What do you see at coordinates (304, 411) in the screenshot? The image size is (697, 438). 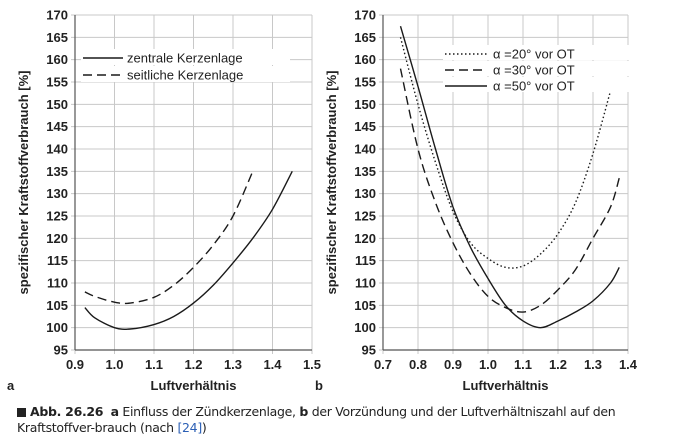 I see `caption-part-b: b` at bounding box center [304, 411].